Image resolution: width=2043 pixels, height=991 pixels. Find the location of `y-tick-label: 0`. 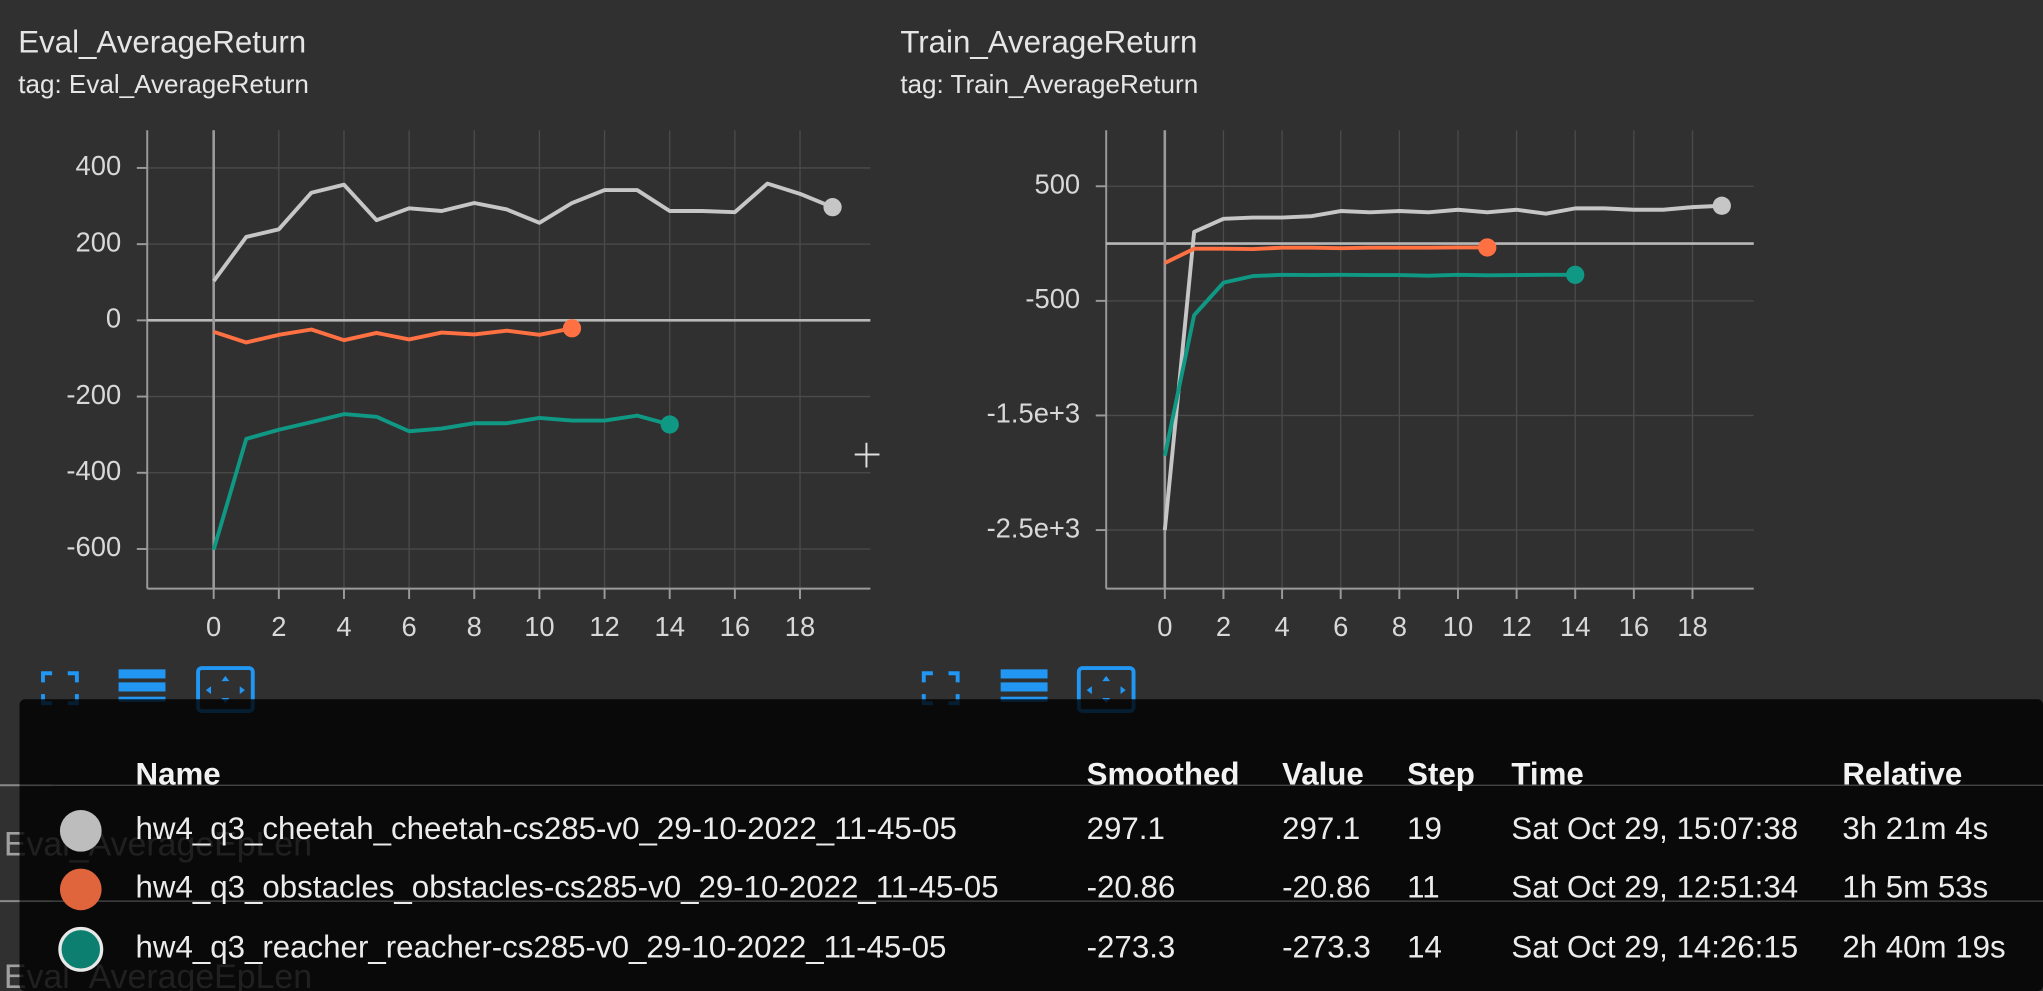

y-tick-label: 0 is located at coordinates (113, 318).